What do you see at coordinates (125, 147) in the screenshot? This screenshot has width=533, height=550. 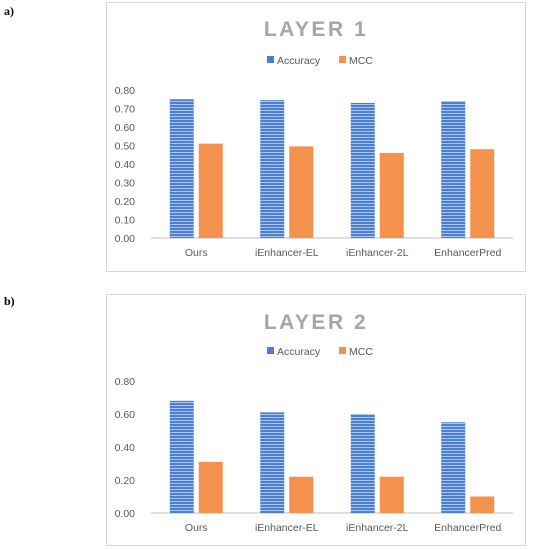 I see `y-tick-label: 0.50` at bounding box center [125, 147].